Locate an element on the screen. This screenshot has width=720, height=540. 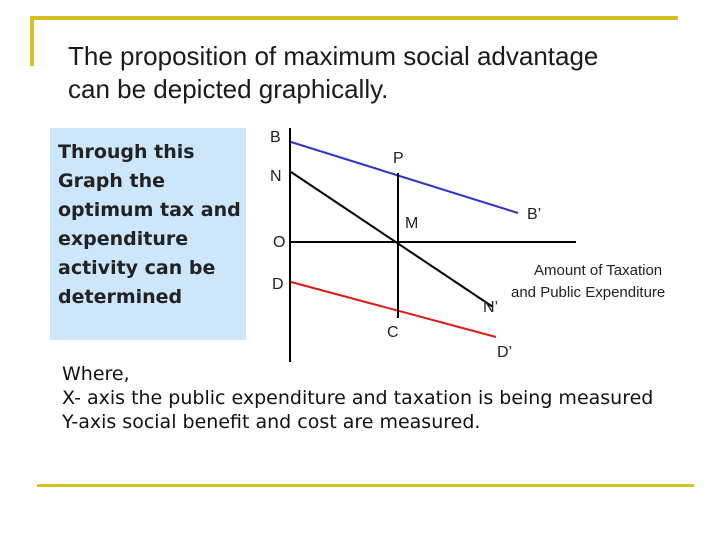
bottom-rule is located at coordinates (365, 485).